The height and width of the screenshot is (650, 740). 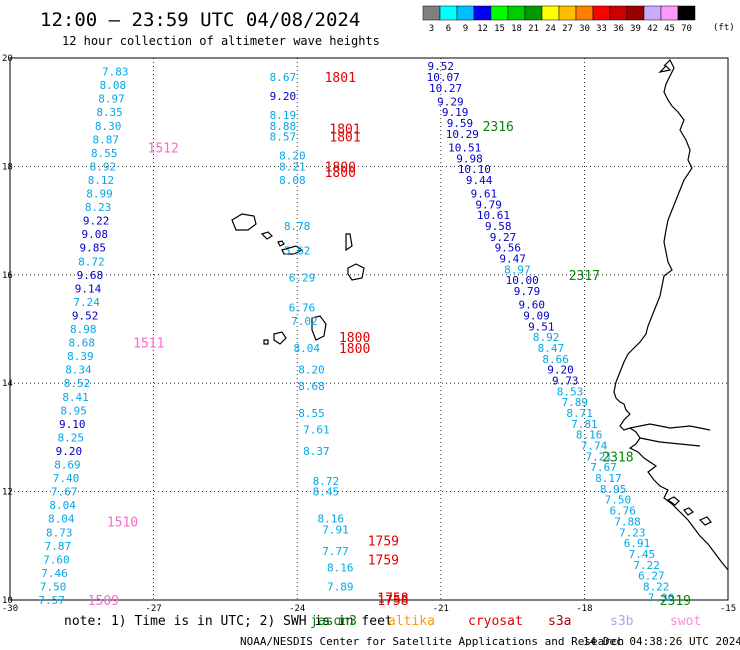 I want to click on pass-time-label: 2316, so click(x=498, y=127).